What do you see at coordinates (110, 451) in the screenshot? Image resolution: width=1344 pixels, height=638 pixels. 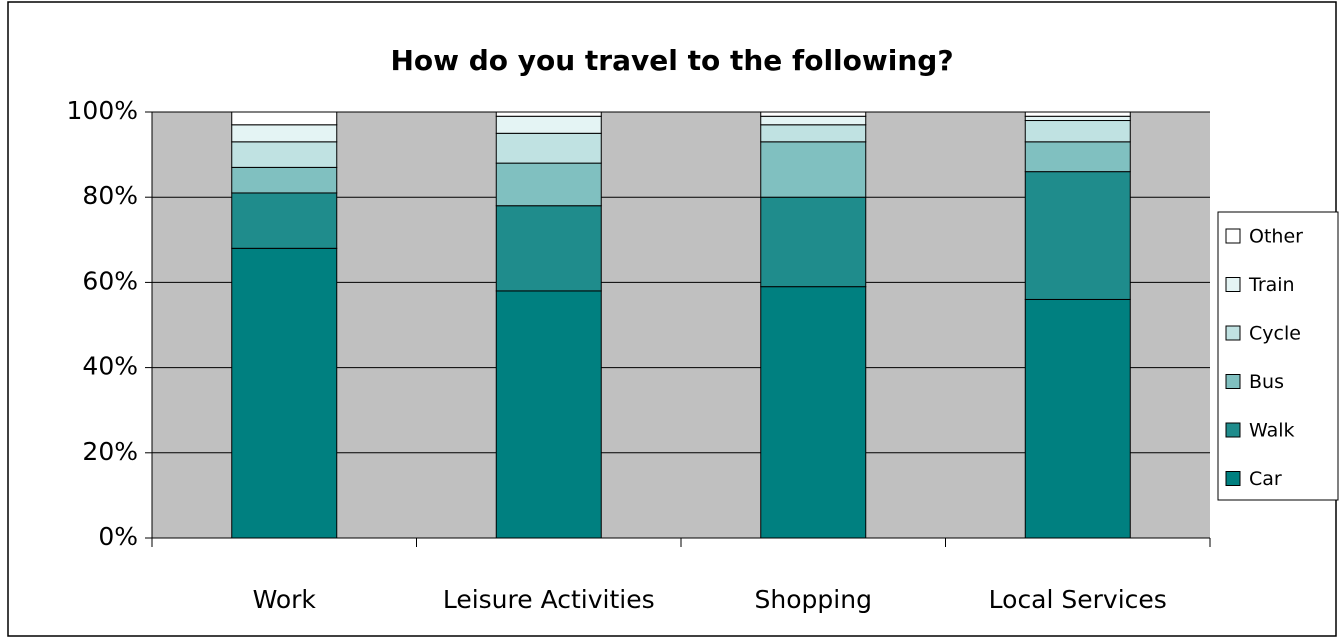 I see `y-tick-label: 20%` at bounding box center [110, 451].